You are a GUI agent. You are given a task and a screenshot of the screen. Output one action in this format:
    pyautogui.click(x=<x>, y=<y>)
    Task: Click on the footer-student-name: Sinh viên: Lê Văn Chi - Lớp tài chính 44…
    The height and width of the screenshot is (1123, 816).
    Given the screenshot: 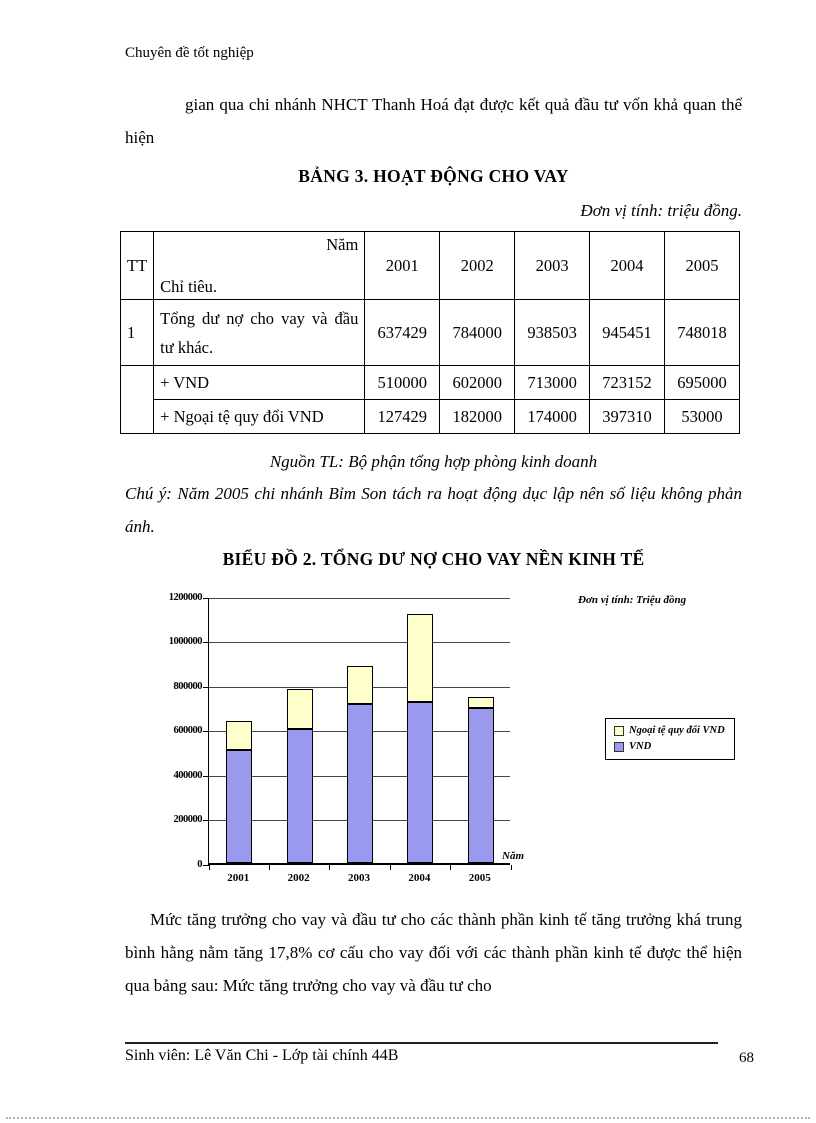 What is the action you would take?
    pyautogui.click(x=262, y=1055)
    